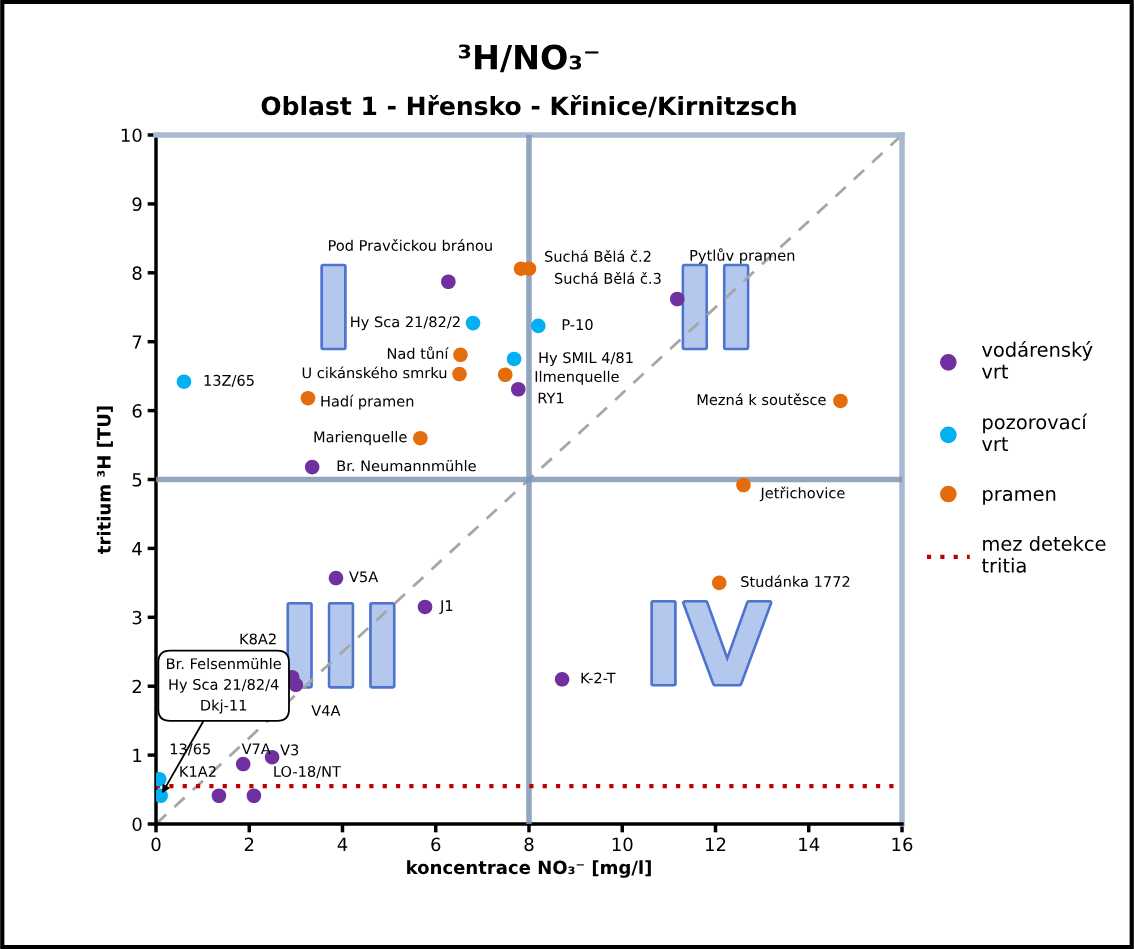 This screenshot has width=1134, height=949. I want to click on annotation: IV, so click(711, 643).